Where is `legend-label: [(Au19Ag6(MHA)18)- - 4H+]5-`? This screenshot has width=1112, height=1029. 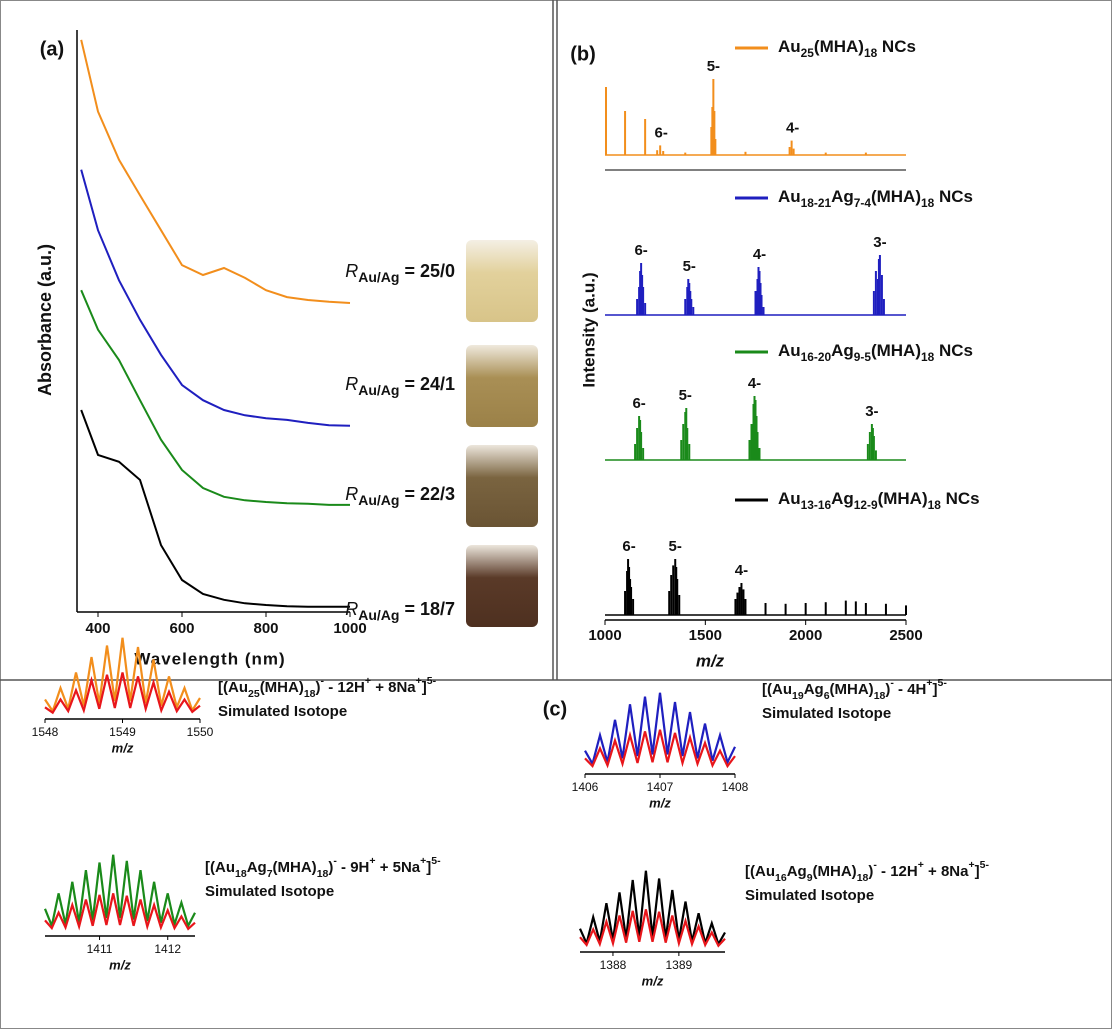
legend-label: [(Au19Ag6(MHA)18)- - 4H+]5- is located at coordinates (854, 689).